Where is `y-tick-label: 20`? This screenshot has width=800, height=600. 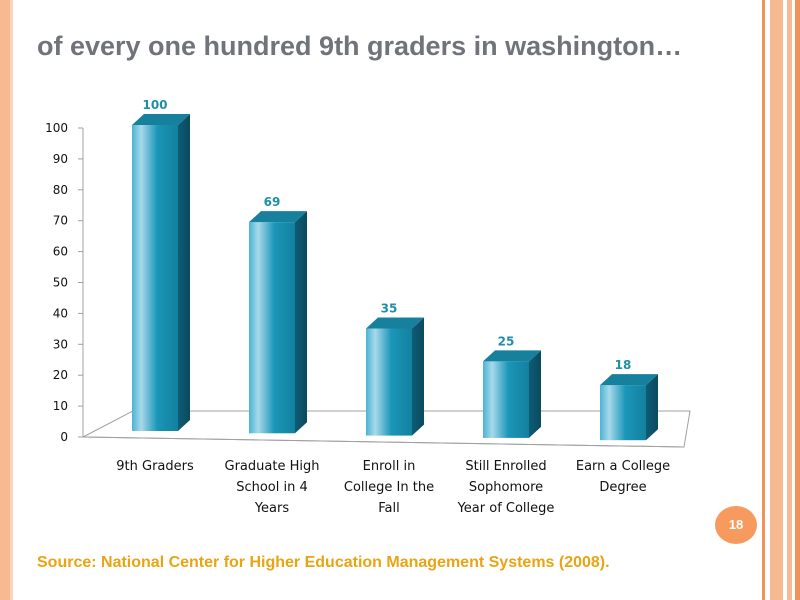
y-tick-label: 20 is located at coordinates (60, 375).